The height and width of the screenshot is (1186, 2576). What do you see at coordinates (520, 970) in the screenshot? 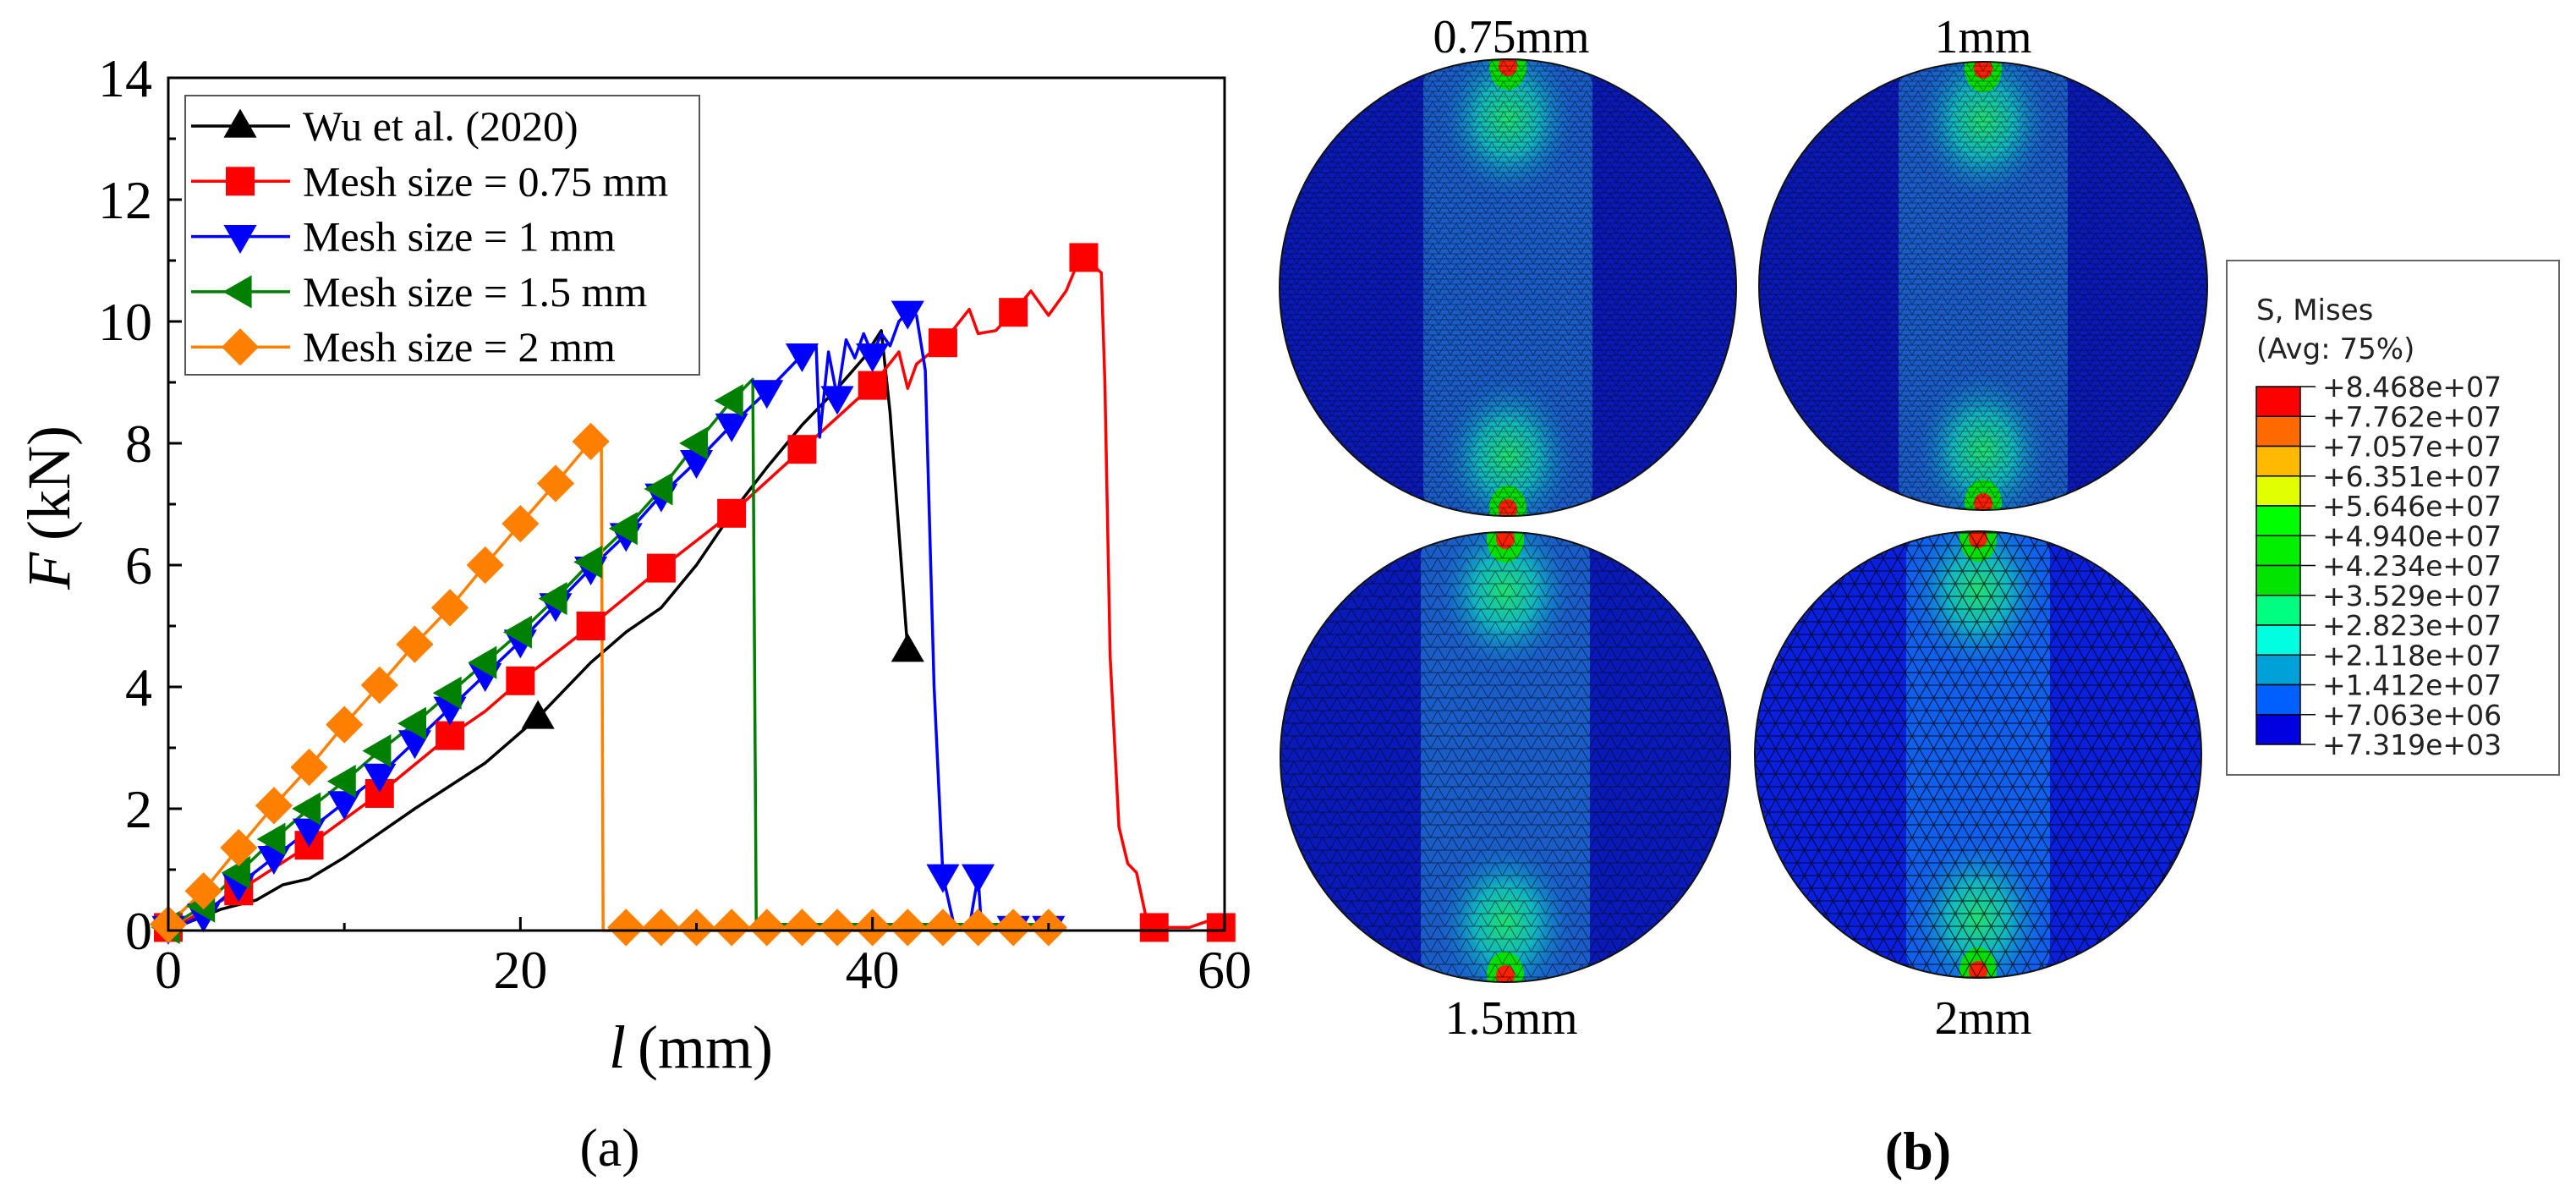
I see `x-tick-label: 20` at bounding box center [520, 970].